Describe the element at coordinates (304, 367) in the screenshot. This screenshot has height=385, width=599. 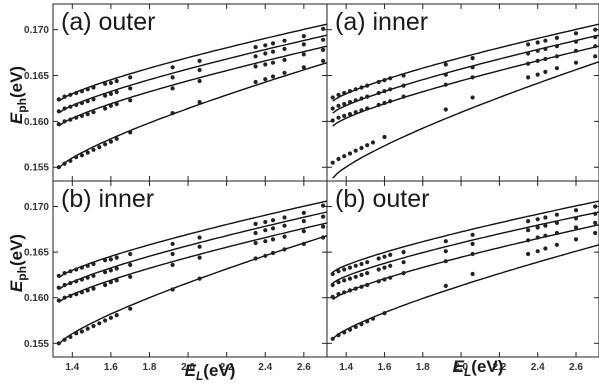
I see `x-tick-label: 2.6` at that location.